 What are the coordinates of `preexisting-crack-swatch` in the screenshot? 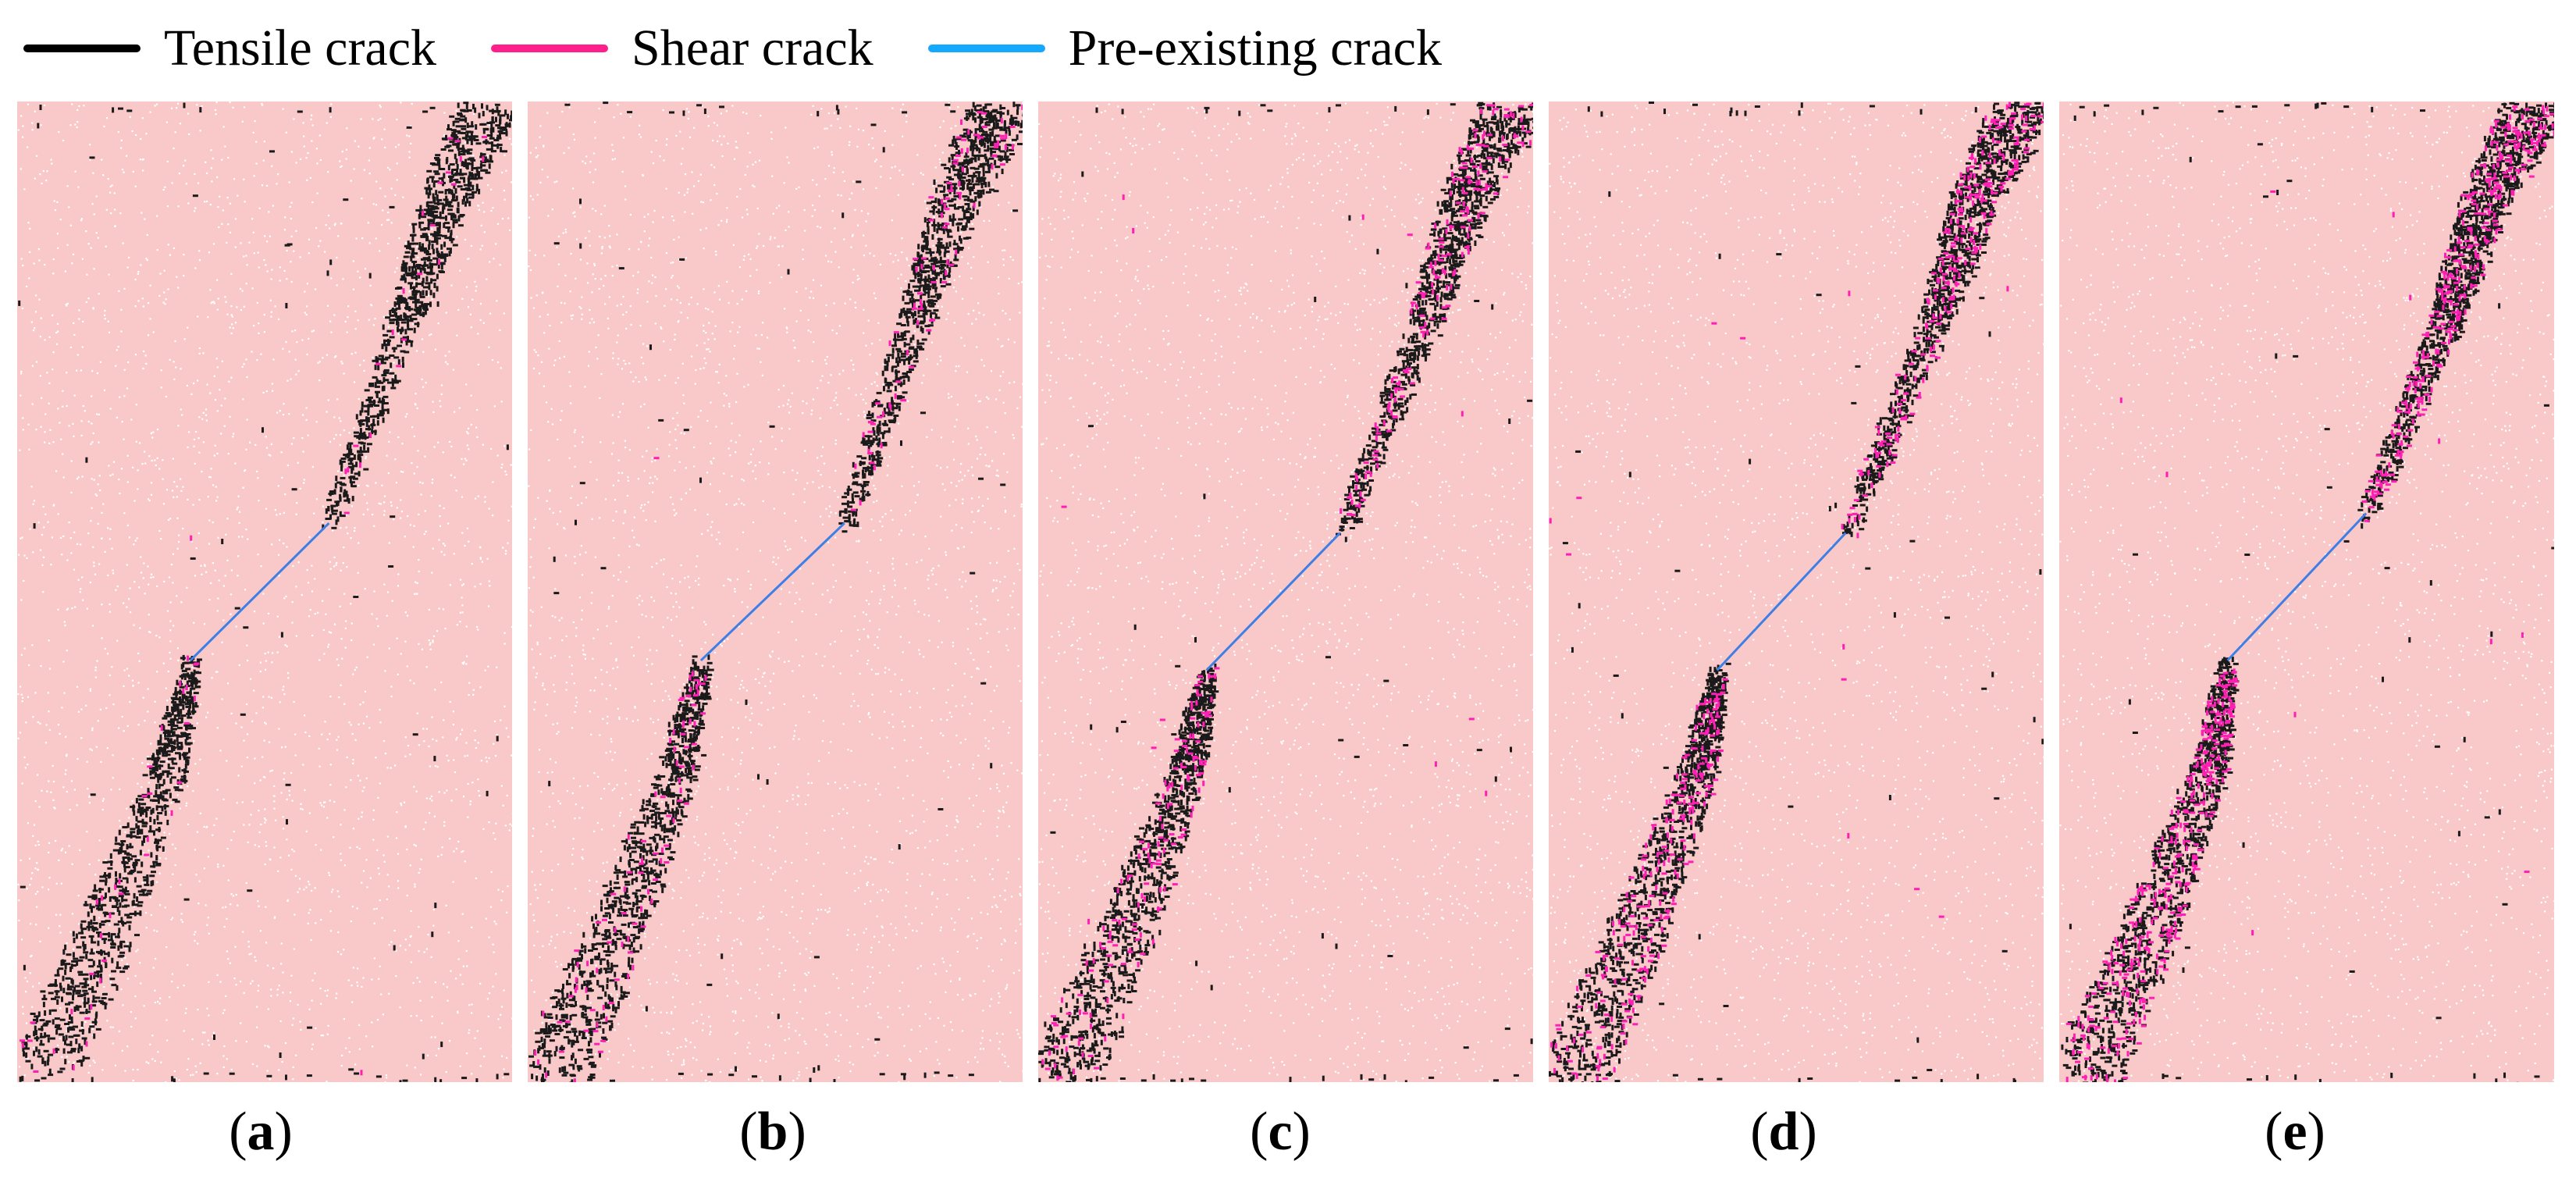 It's located at (986, 48).